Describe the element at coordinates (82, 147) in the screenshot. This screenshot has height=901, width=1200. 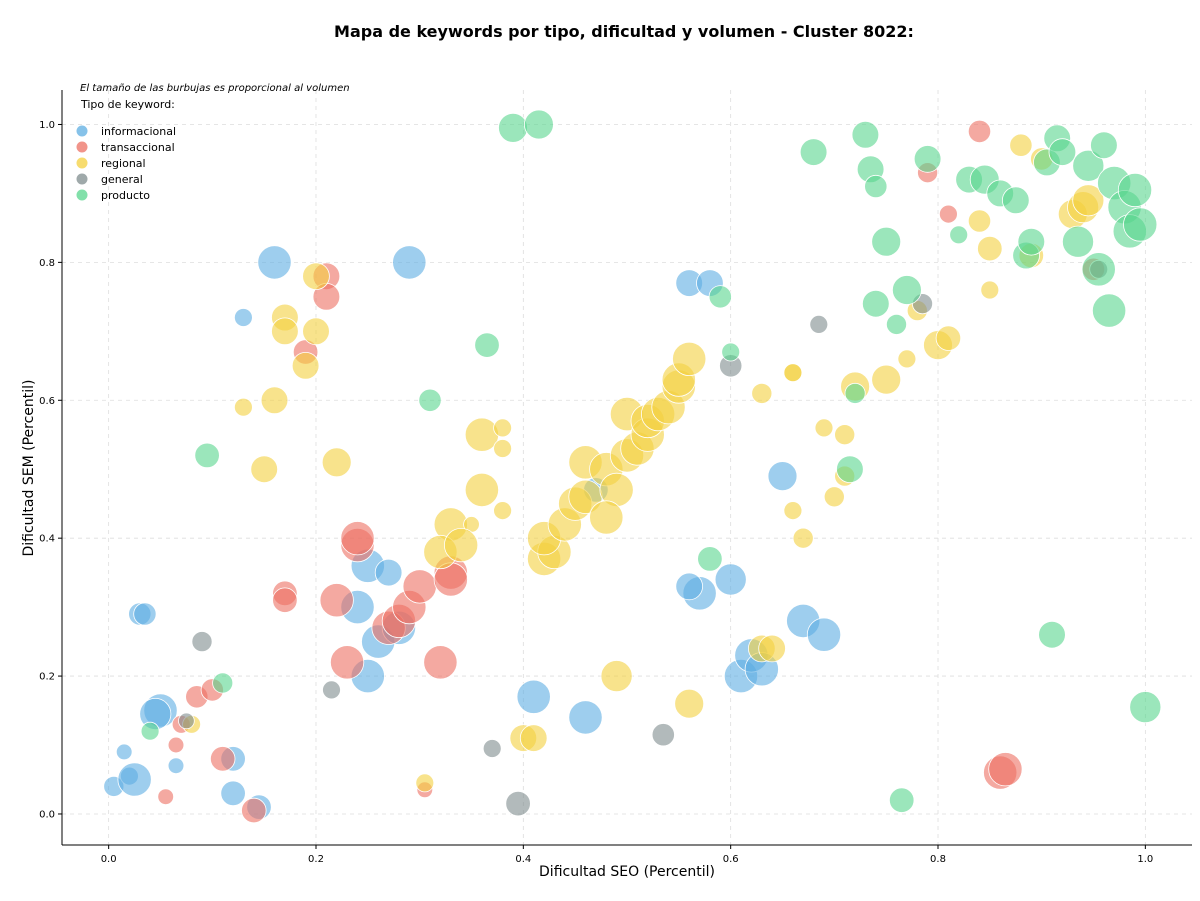
I see `legend-marker-transaccional` at that location.